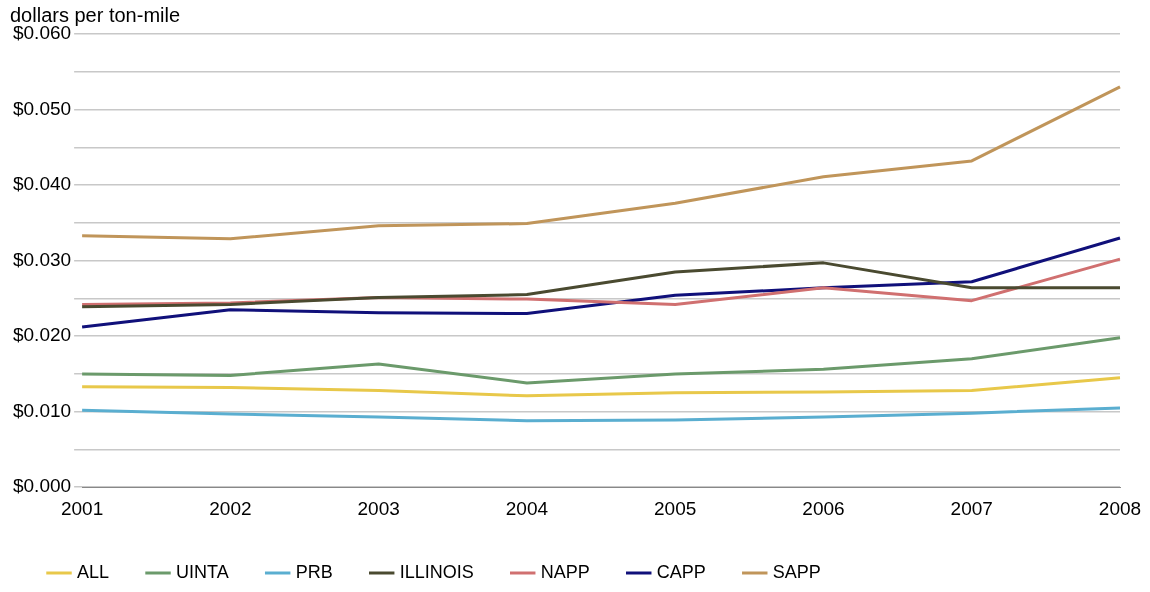  Describe the element at coordinates (93, 571) in the screenshot. I see `legend-label: ALL` at that location.